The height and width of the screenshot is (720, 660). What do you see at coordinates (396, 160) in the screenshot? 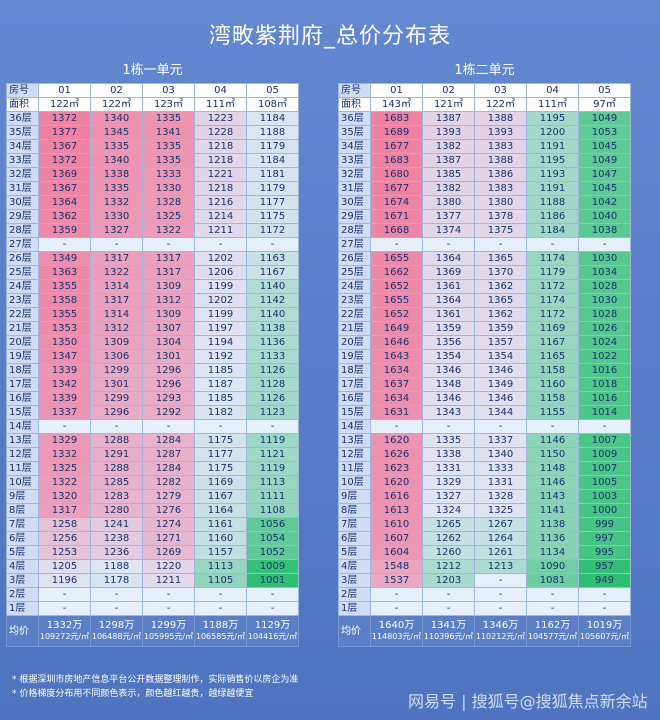
I see `price-cell: 1683` at bounding box center [396, 160].